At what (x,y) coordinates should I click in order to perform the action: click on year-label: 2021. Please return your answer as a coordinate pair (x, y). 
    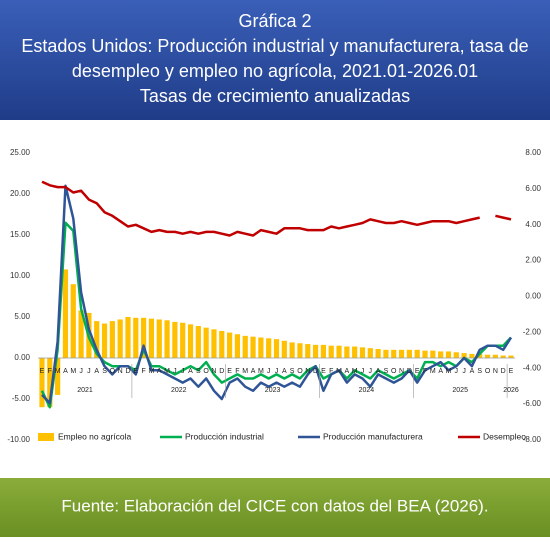
    Looking at the image, I should click on (85, 390).